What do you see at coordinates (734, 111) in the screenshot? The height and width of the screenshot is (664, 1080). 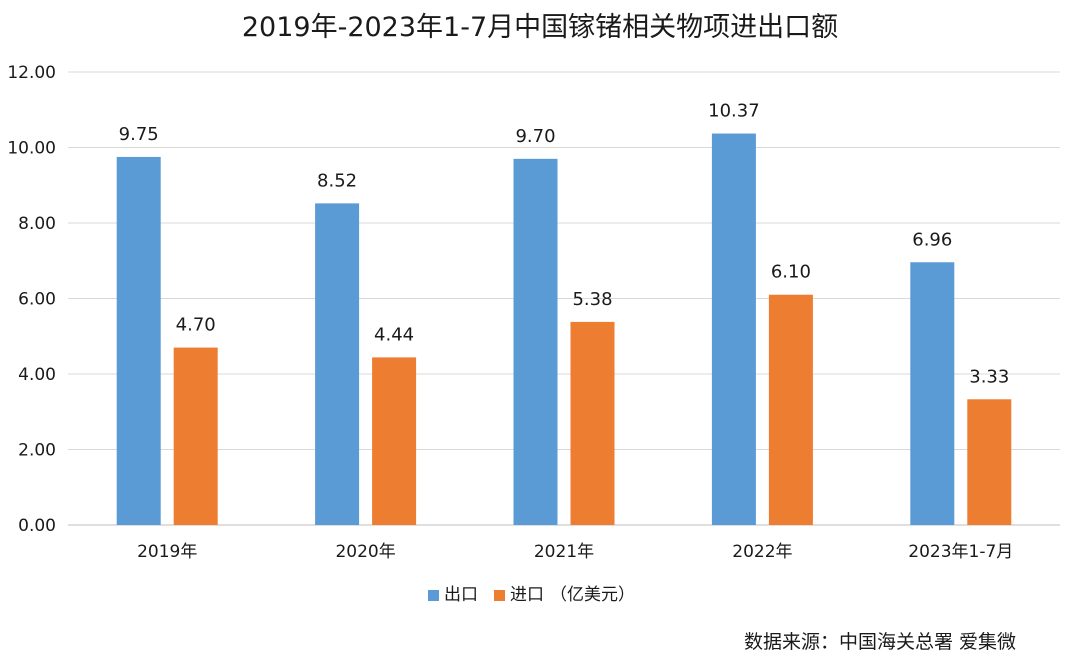 I see `data-label: 10.37` at bounding box center [734, 111].